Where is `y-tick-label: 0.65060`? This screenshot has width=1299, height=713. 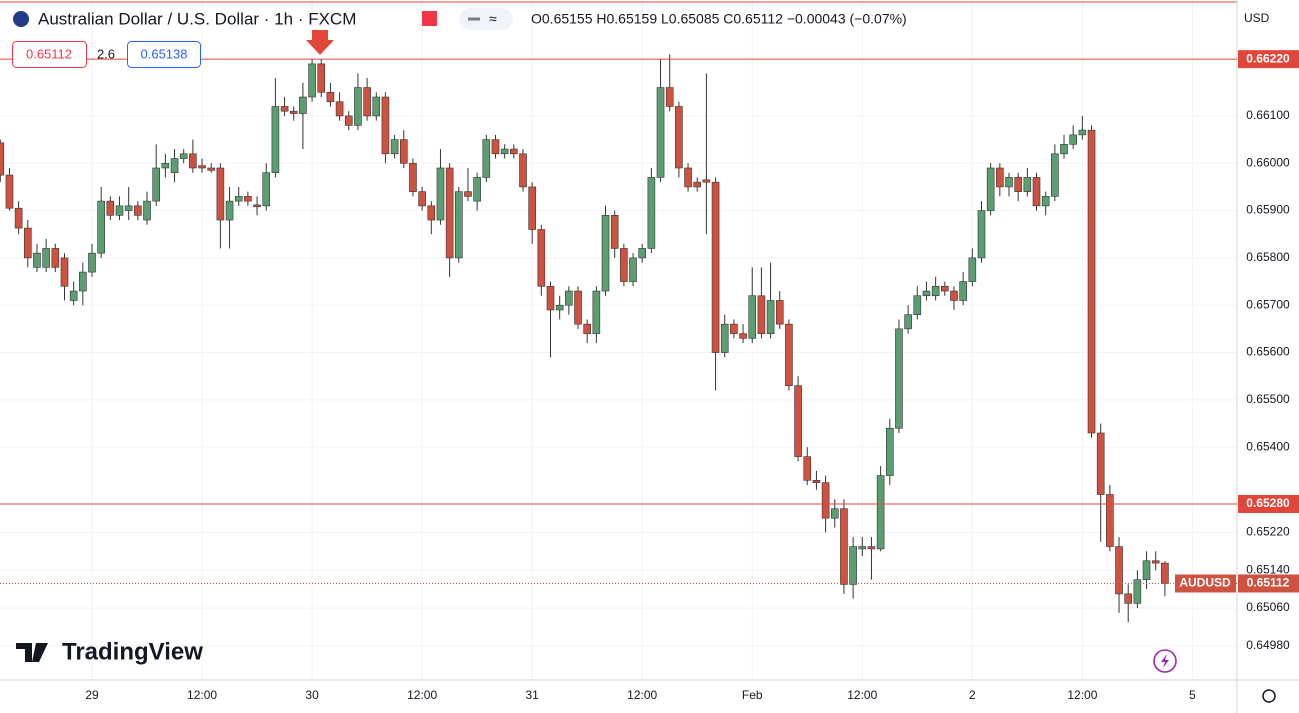 y-tick-label: 0.65060 is located at coordinates (1268, 607).